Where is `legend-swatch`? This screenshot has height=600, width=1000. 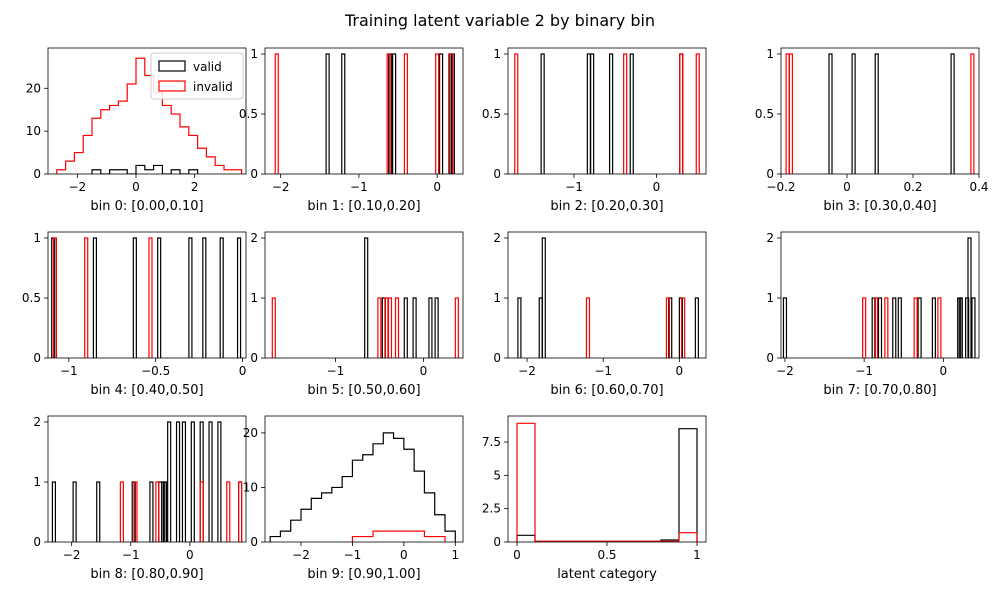 legend-swatch is located at coordinates (172, 66).